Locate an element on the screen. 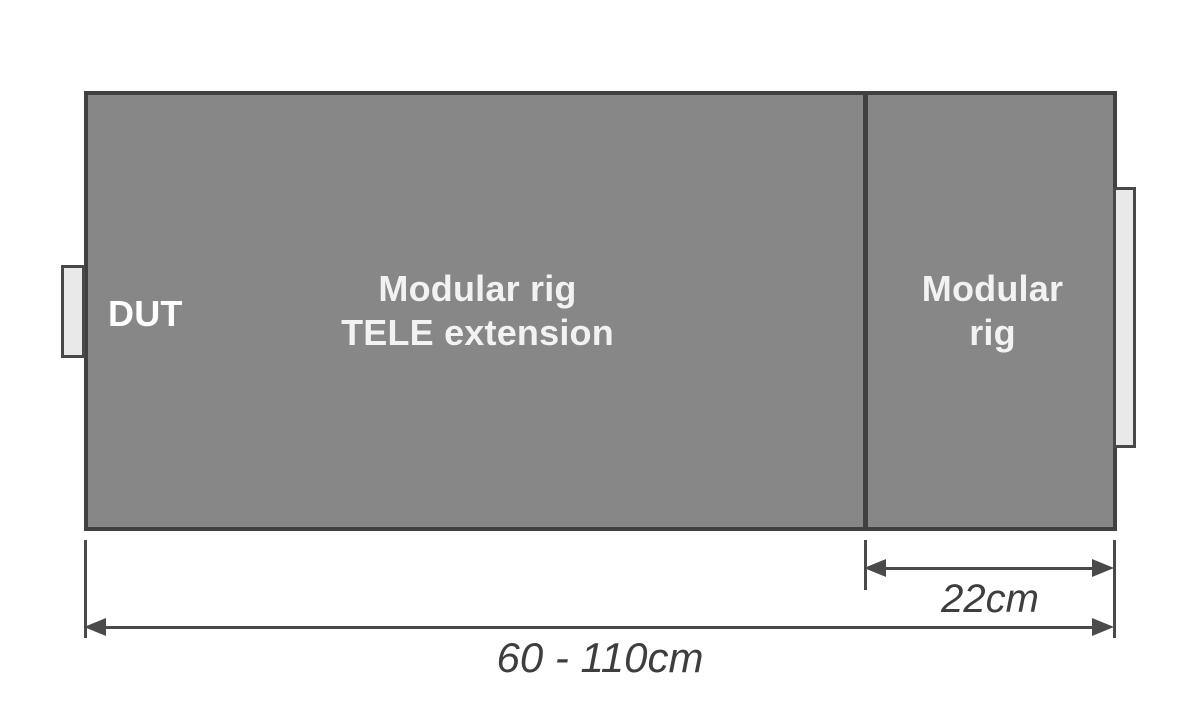  dimension-label-total: 60 - 110cm is located at coordinates (600, 657).